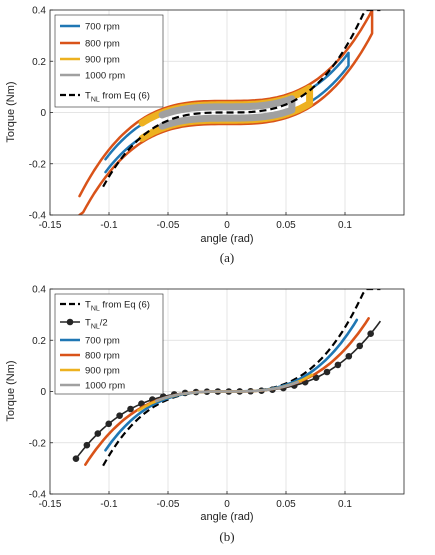 Image resolution: width=435 pixels, height=555 pixels. I want to click on y-tick-labels-a: -0.4 -0.2 0 0.2 0.4, so click(38, 114).